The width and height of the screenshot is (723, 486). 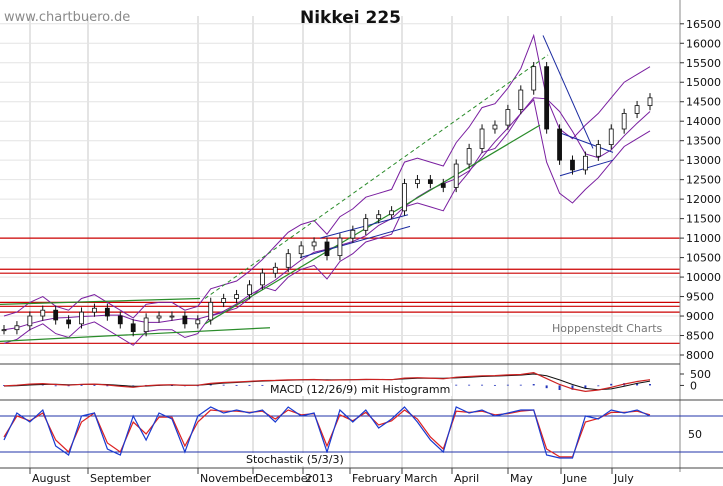 I want to click on x-tick-label: August, so click(x=51, y=478).